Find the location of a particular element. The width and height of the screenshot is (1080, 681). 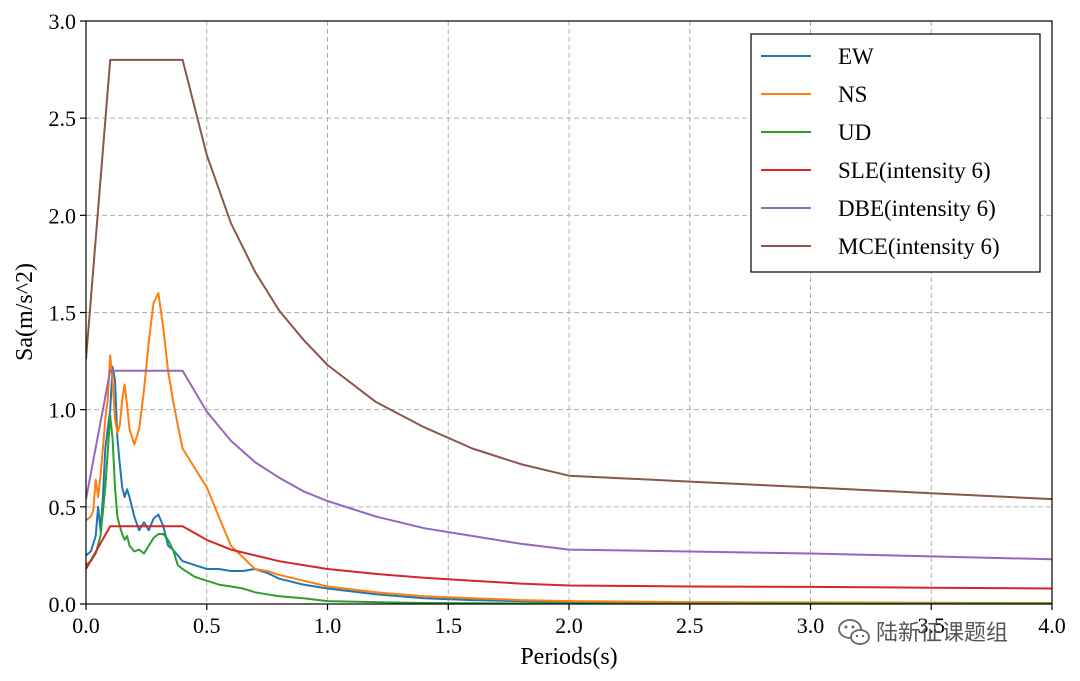

watermark-text: 陆新征课题组 is located at coordinates (942, 633).